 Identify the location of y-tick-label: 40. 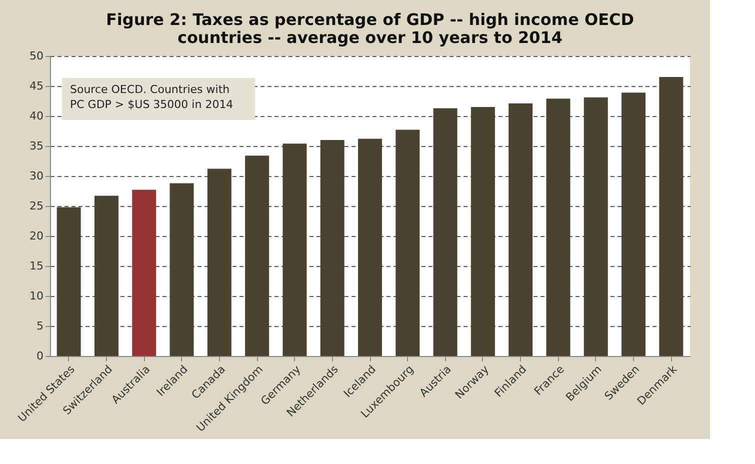
(37, 116).